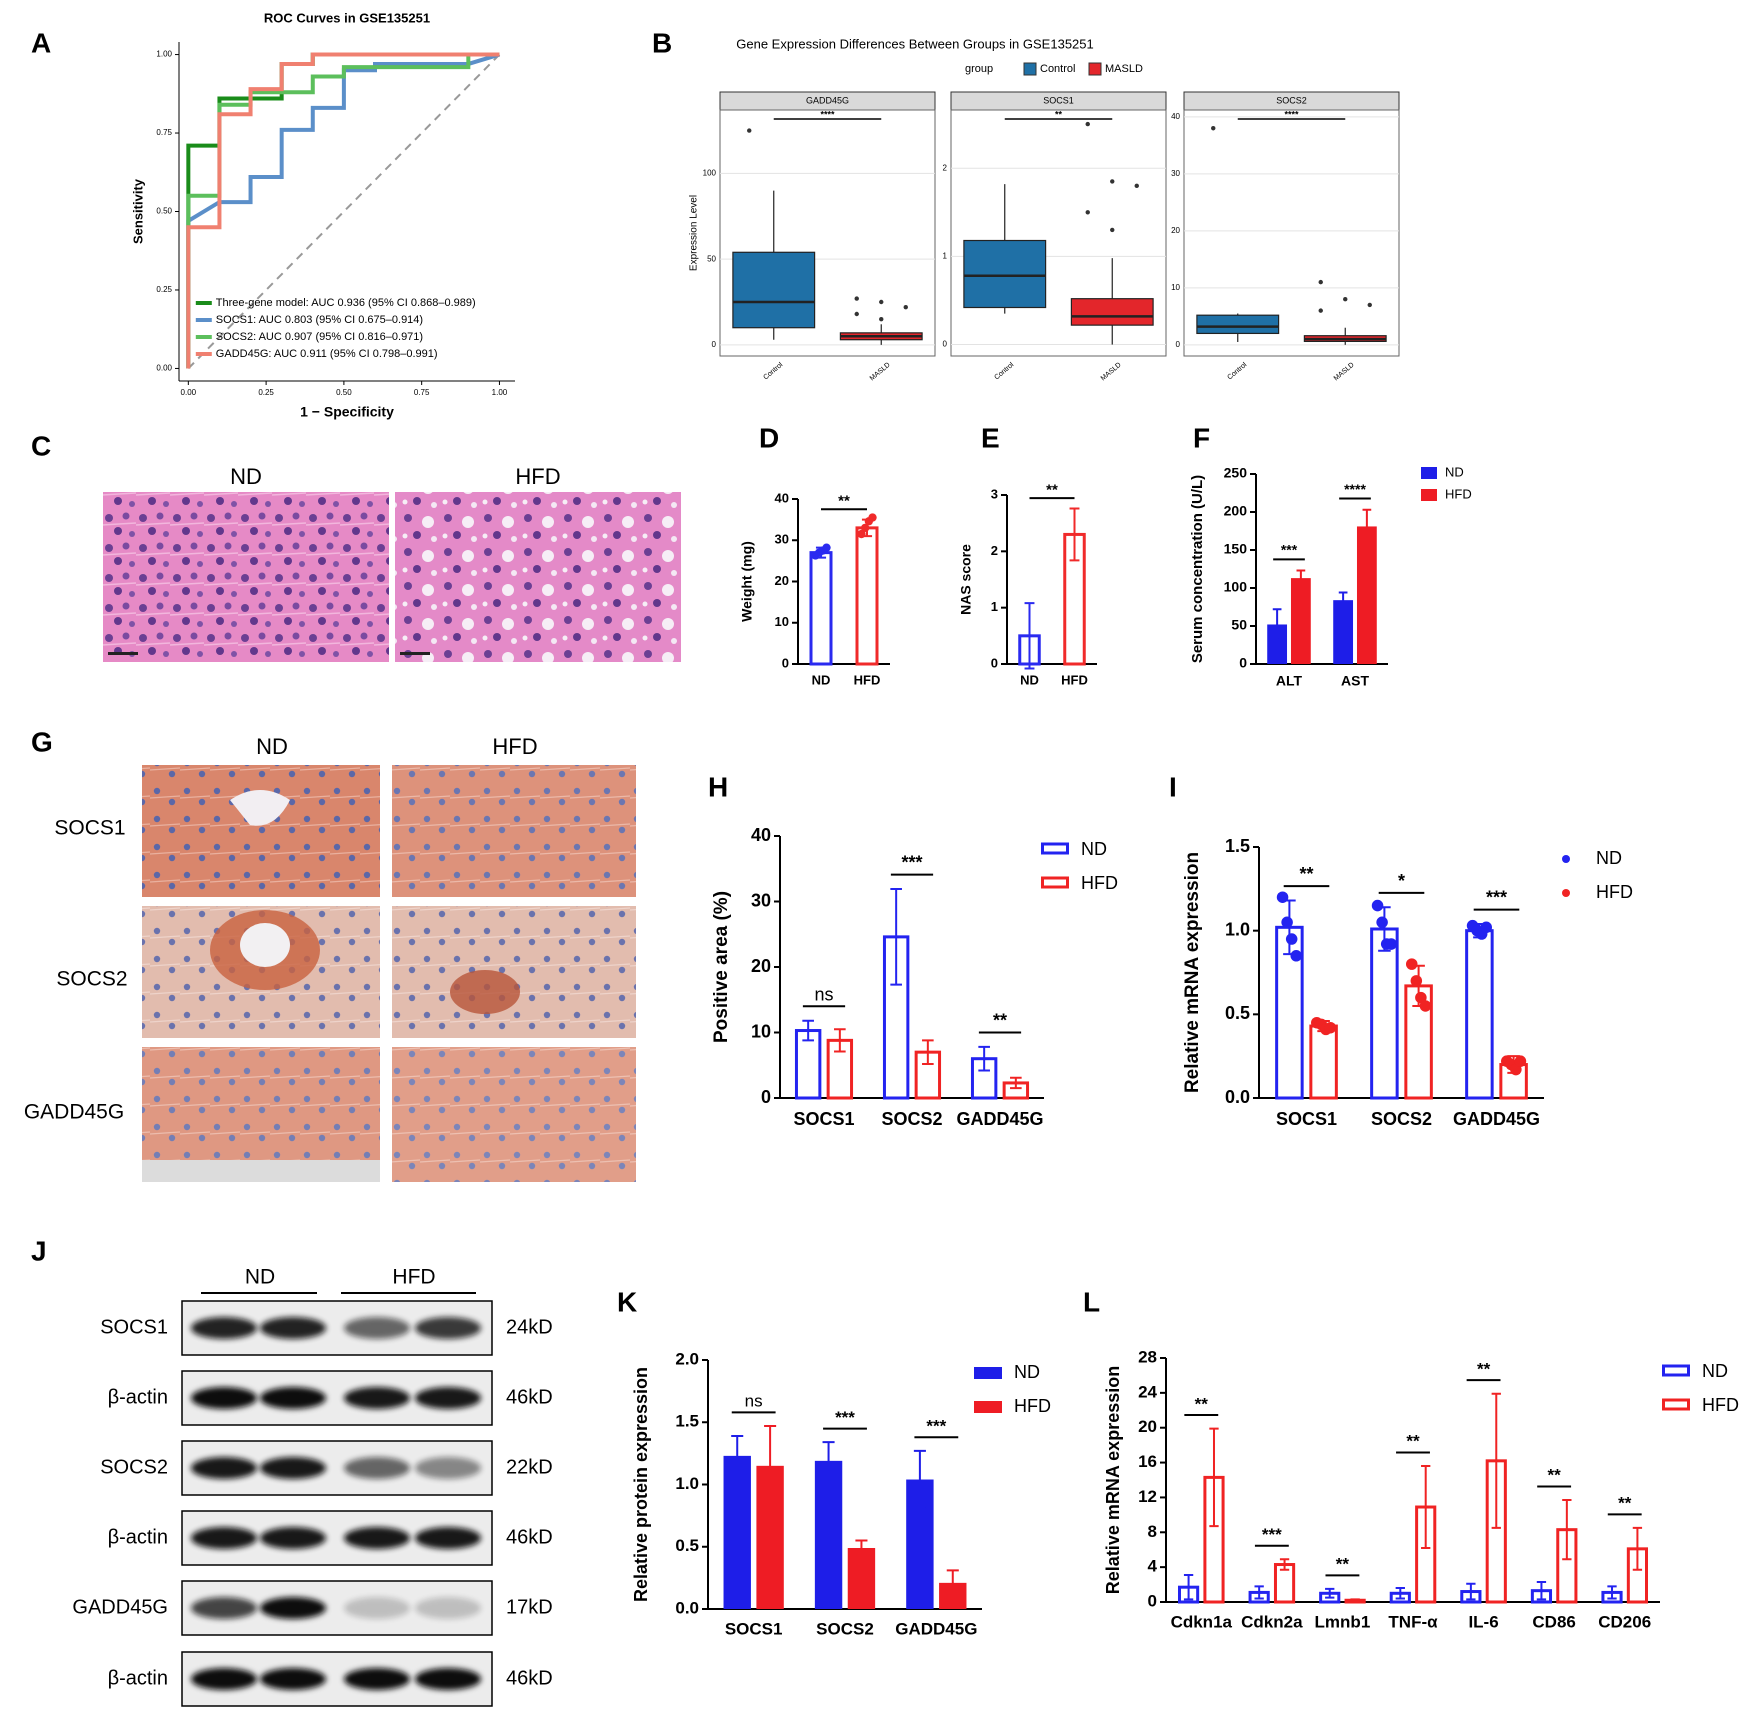  What do you see at coordinates (1147, 1461) in the screenshot?
I see `y-tick-label: 16` at bounding box center [1147, 1461].